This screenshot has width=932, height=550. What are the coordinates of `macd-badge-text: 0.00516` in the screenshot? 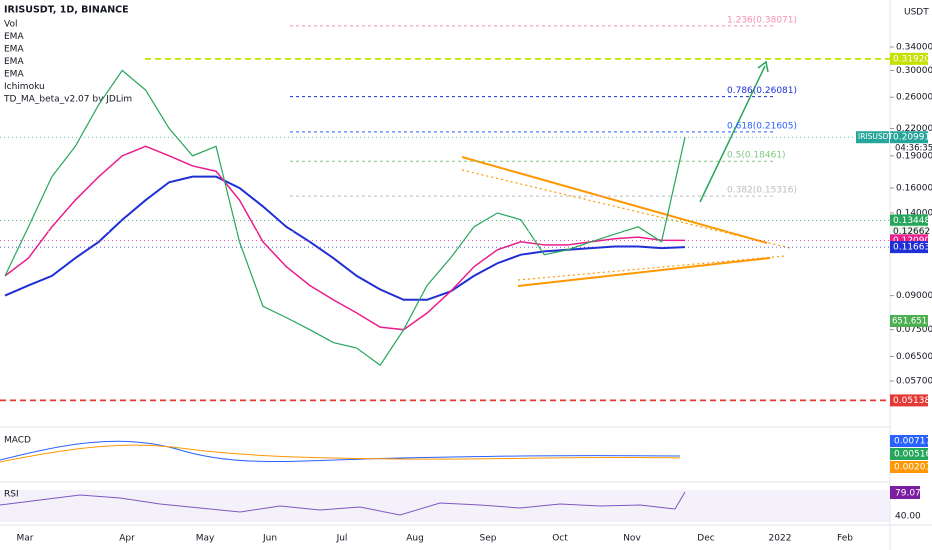 It's located at (912, 455).